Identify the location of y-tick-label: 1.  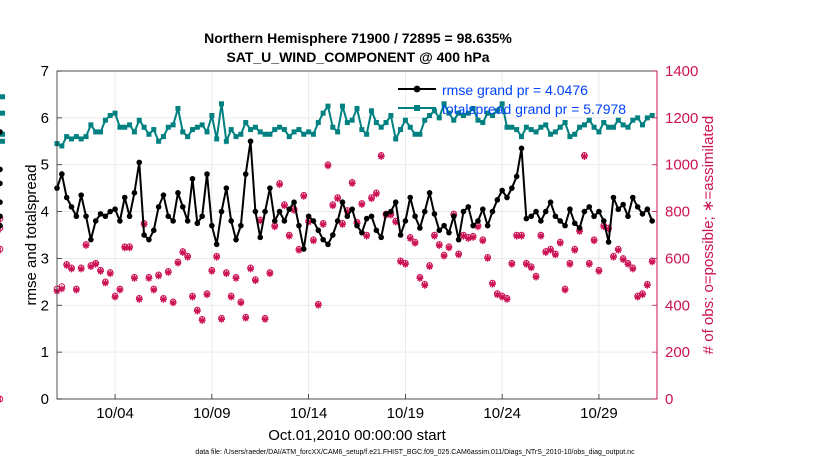
(45, 352).